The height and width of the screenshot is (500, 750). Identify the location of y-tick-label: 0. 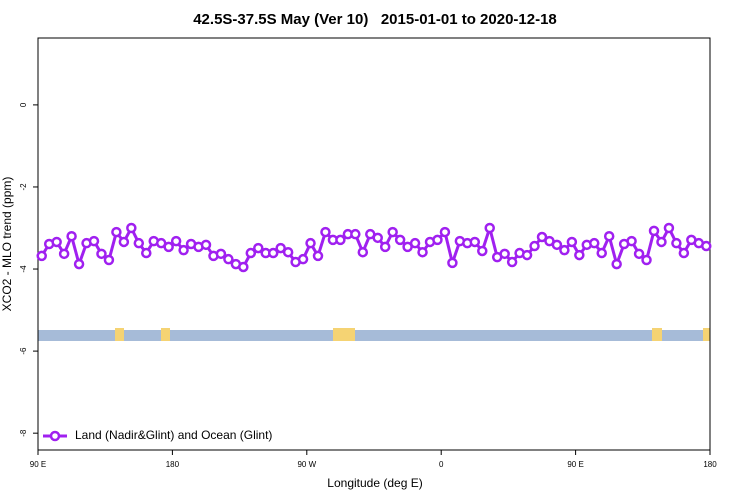
(23, 104).